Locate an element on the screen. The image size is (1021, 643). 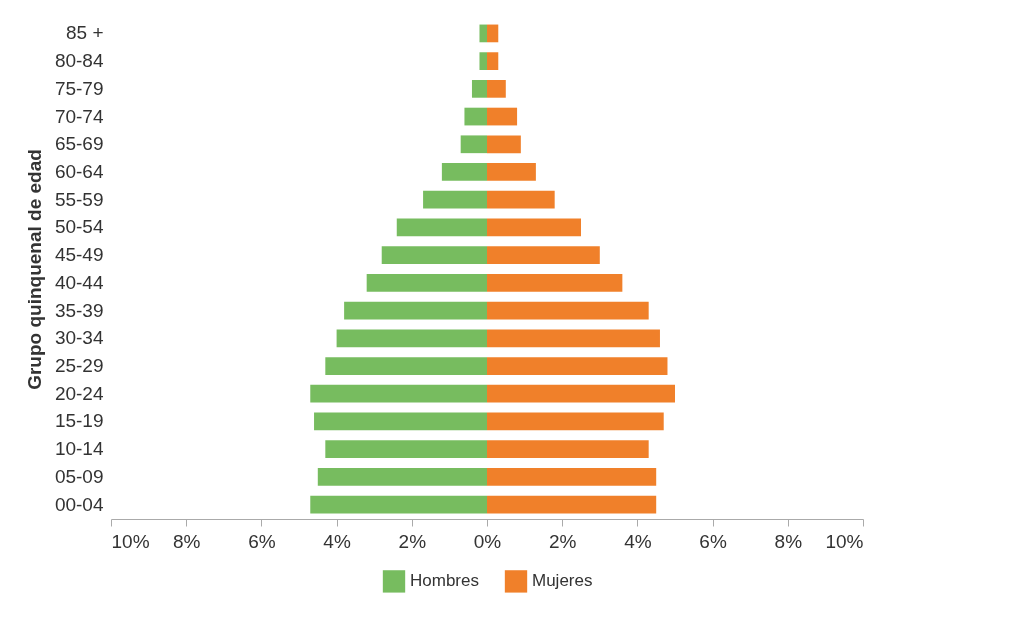
y-tick-label: 40-44 is located at coordinates (79, 282).